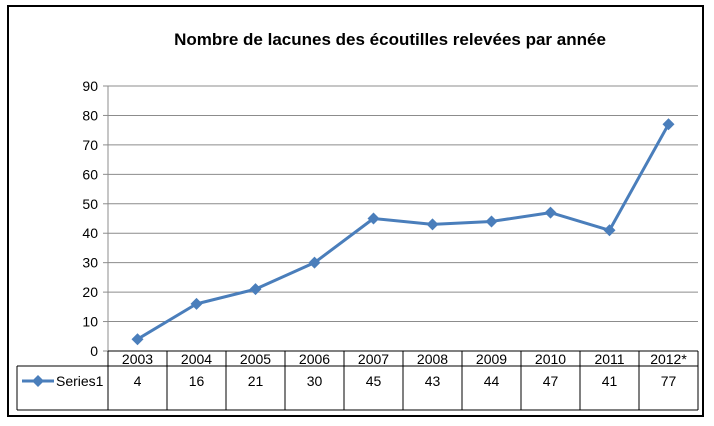 This screenshot has height=426, width=714. Describe the element at coordinates (551, 381) in the screenshot. I see `table-value: 47` at that location.